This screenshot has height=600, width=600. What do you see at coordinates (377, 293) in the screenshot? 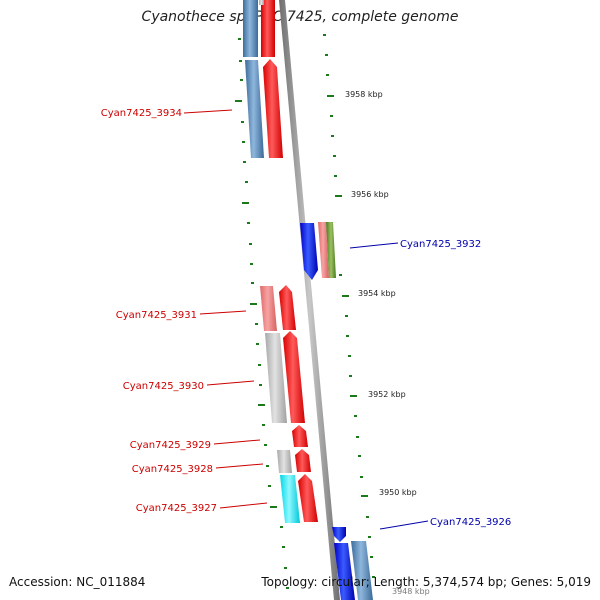
I see `scale-tick-label: 3954 kbp` at bounding box center [377, 293].